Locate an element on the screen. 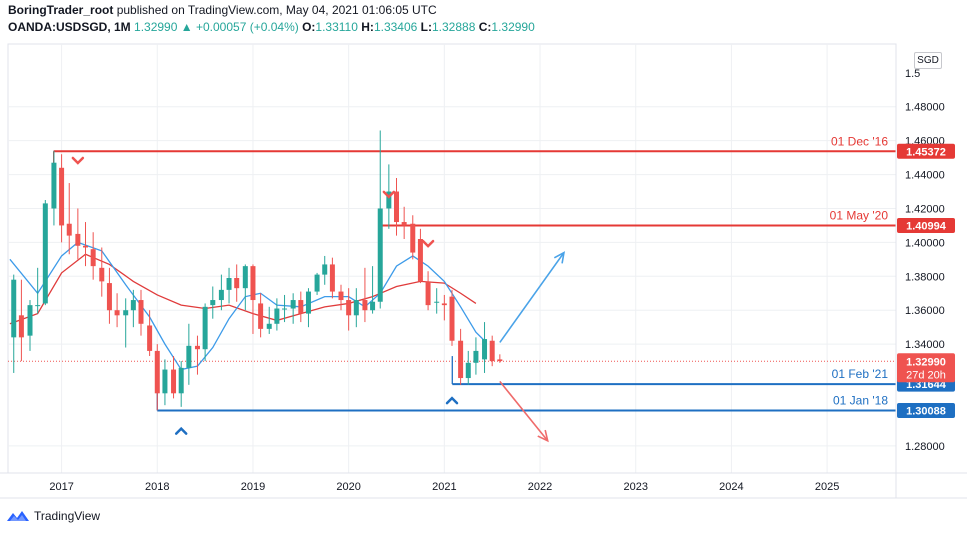 The height and width of the screenshot is (538, 967). price-change: +0.00057 (+0.04%) is located at coordinates (247, 27).